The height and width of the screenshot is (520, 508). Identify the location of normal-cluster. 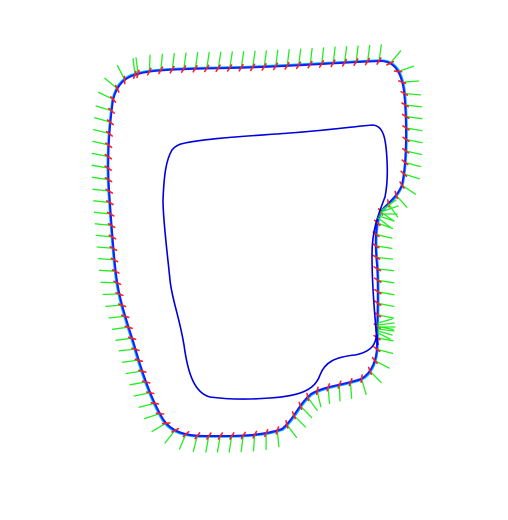
(386, 329).